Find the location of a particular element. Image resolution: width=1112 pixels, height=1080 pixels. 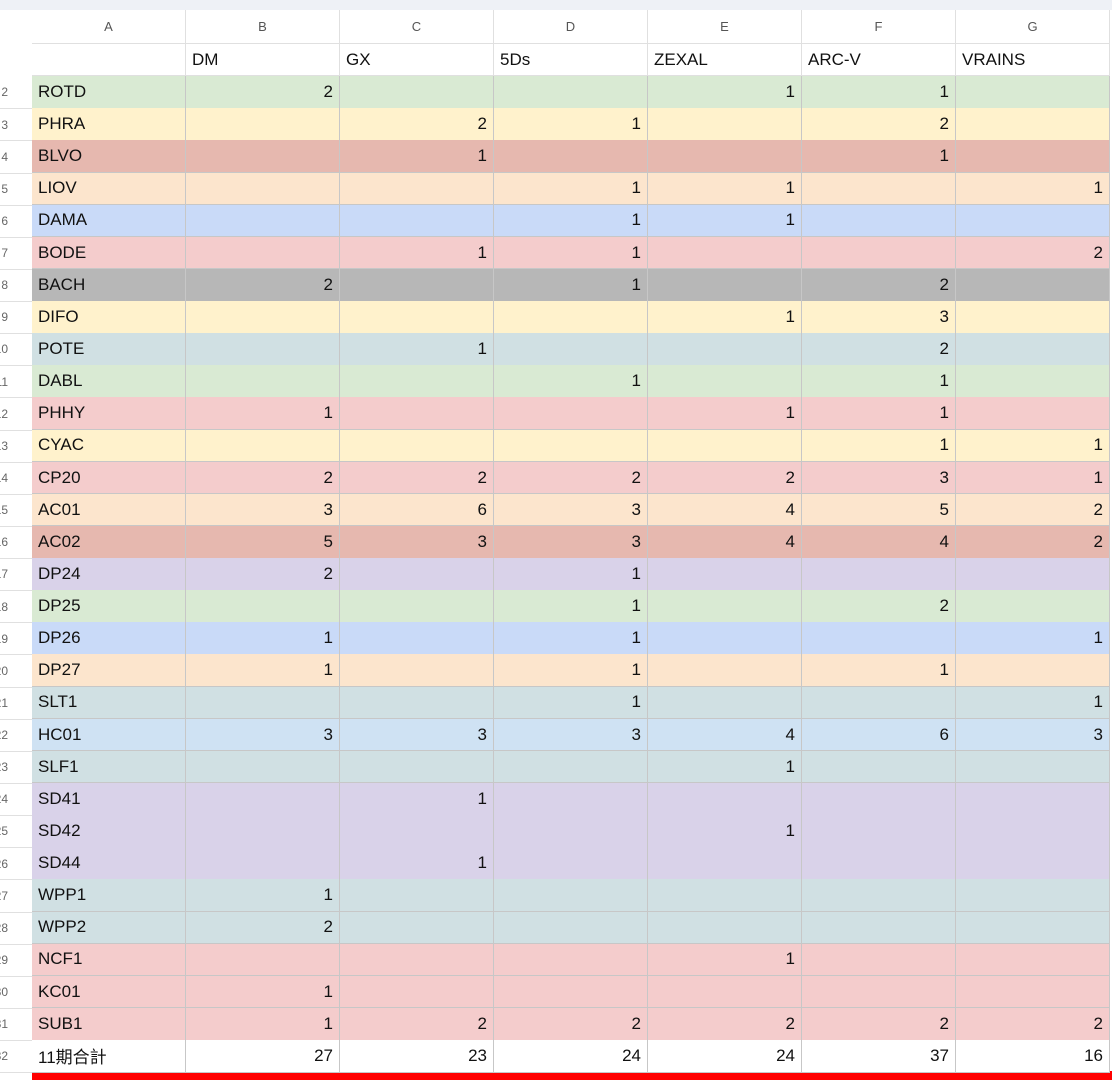

row-number: 3 is located at coordinates (4, 124).